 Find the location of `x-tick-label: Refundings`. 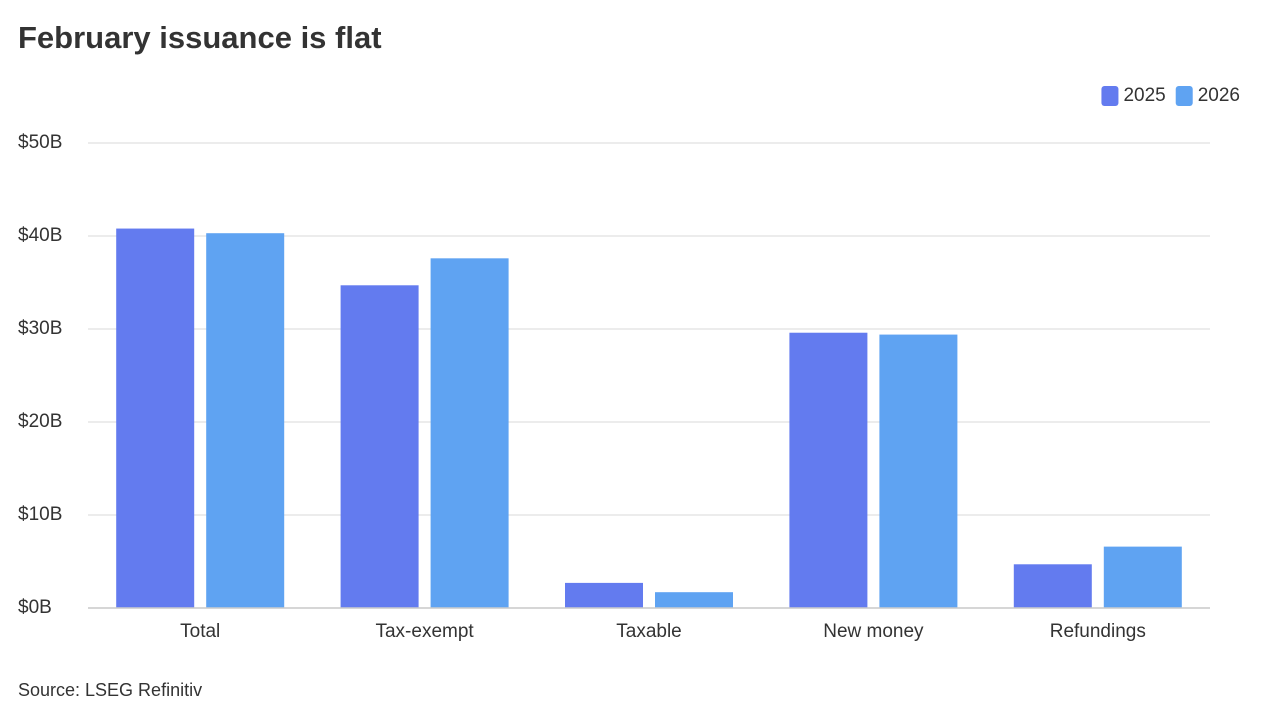

x-tick-label: Refundings is located at coordinates (1098, 631).